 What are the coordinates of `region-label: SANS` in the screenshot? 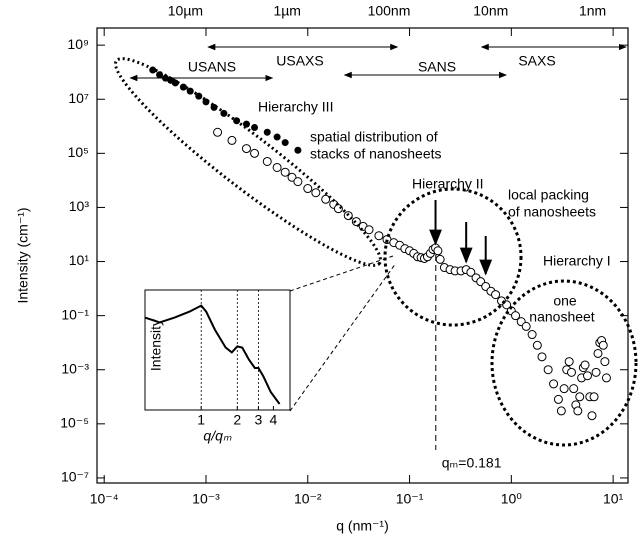 It's located at (437, 67).